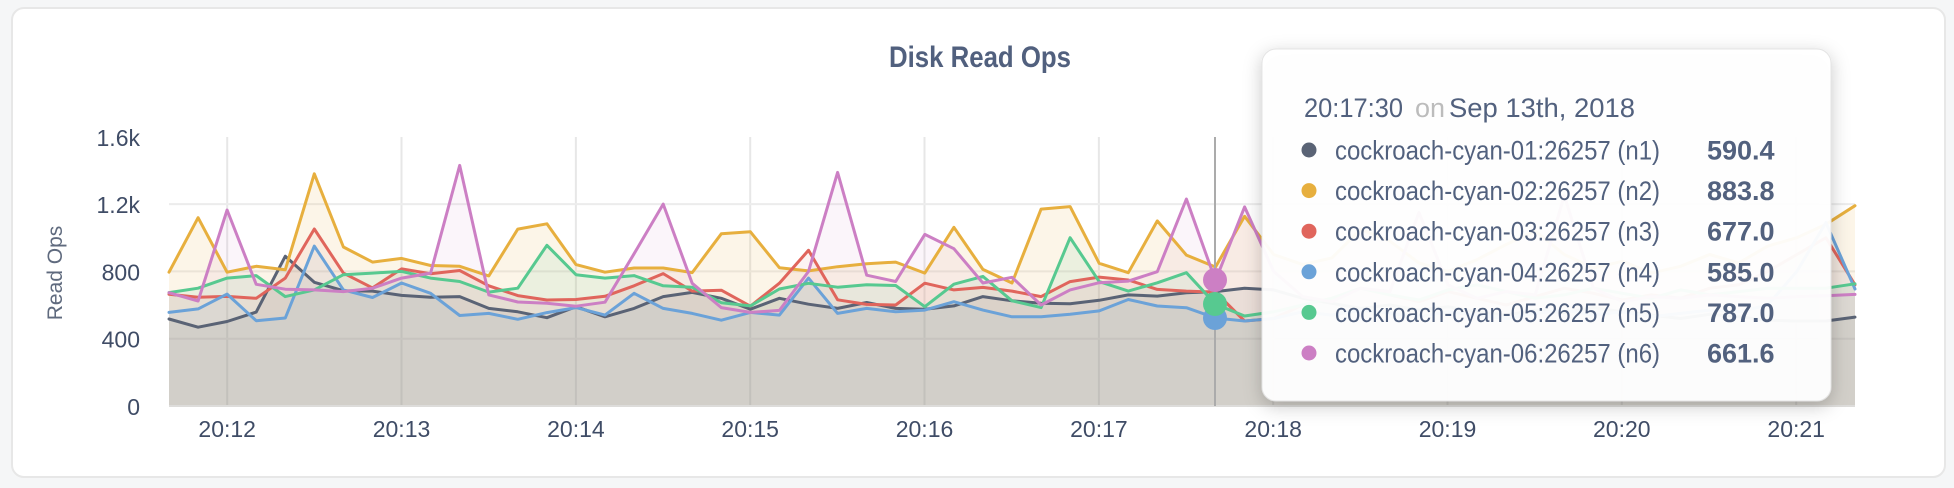 The height and width of the screenshot is (488, 1954). What do you see at coordinates (980, 57) in the screenshot?
I see `svg-text: Disk Read Ops` at bounding box center [980, 57].